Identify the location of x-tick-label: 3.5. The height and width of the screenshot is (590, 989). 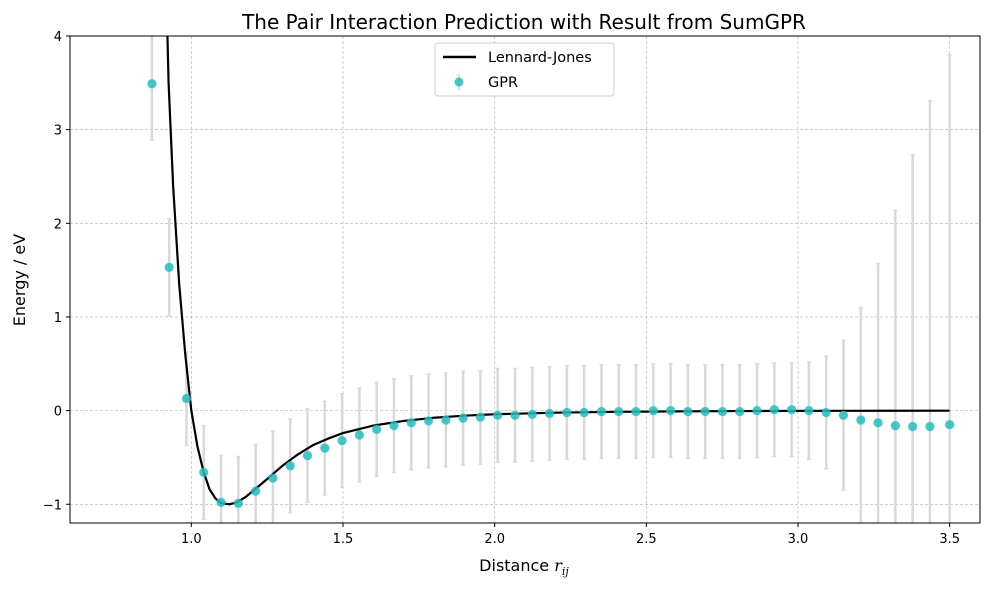
(949, 539).